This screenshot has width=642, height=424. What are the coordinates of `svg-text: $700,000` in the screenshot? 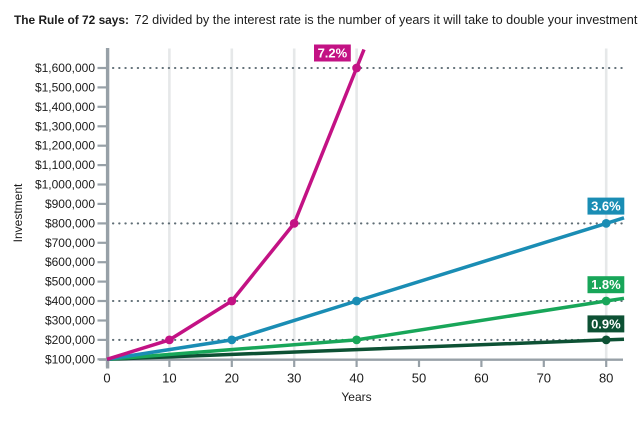 It's located at (70, 243).